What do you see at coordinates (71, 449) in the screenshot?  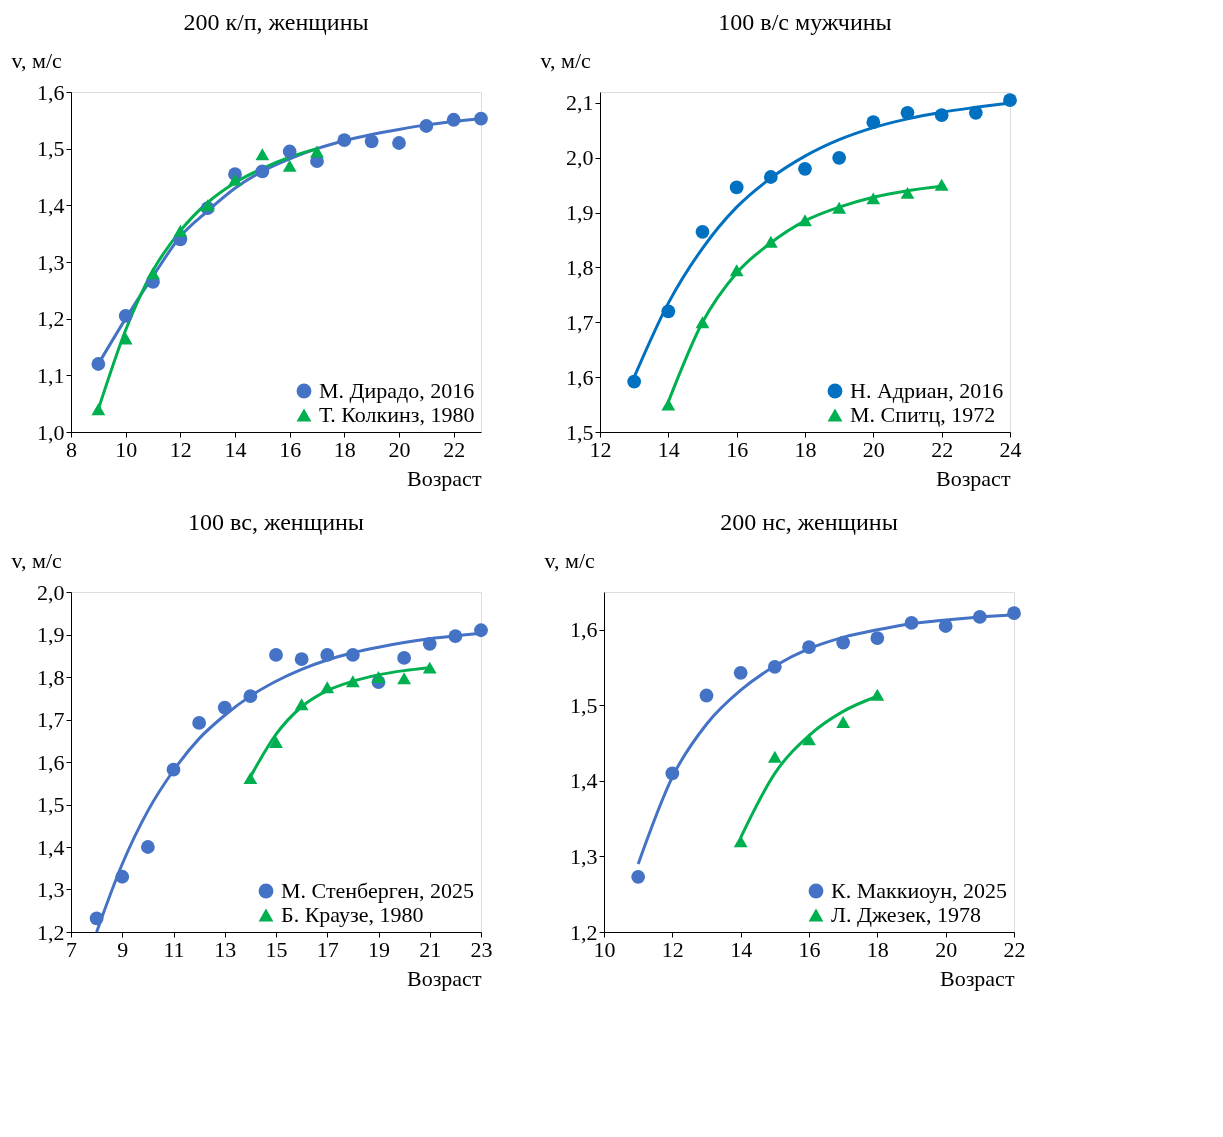 I see `x-tick-label: 8` at bounding box center [71, 449].